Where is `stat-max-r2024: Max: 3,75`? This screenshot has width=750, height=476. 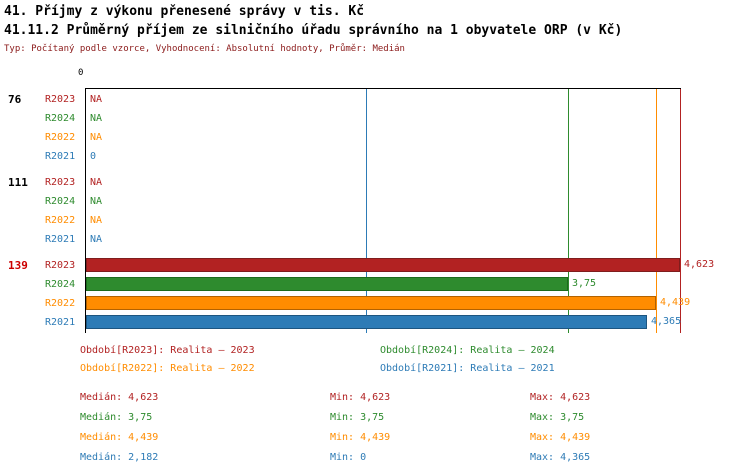 stat-max-r2024: Max: 3,75 is located at coordinates (557, 417).